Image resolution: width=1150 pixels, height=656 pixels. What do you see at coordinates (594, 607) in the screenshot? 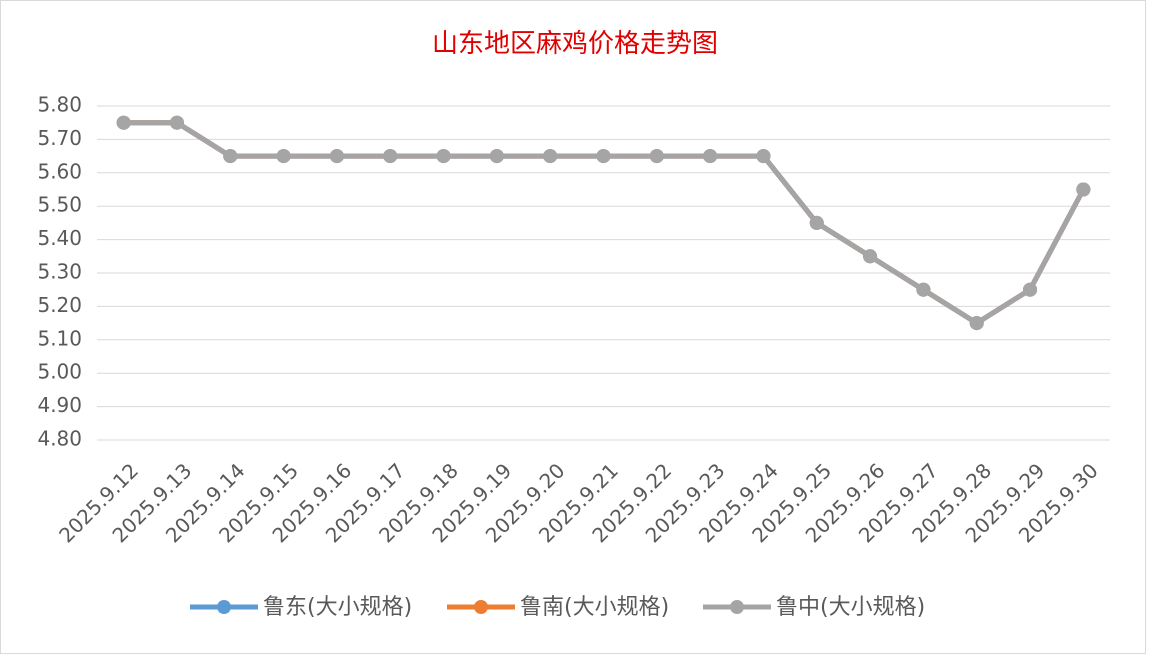
I see `legend-label: 鲁南(大小规格)` at bounding box center [594, 607].